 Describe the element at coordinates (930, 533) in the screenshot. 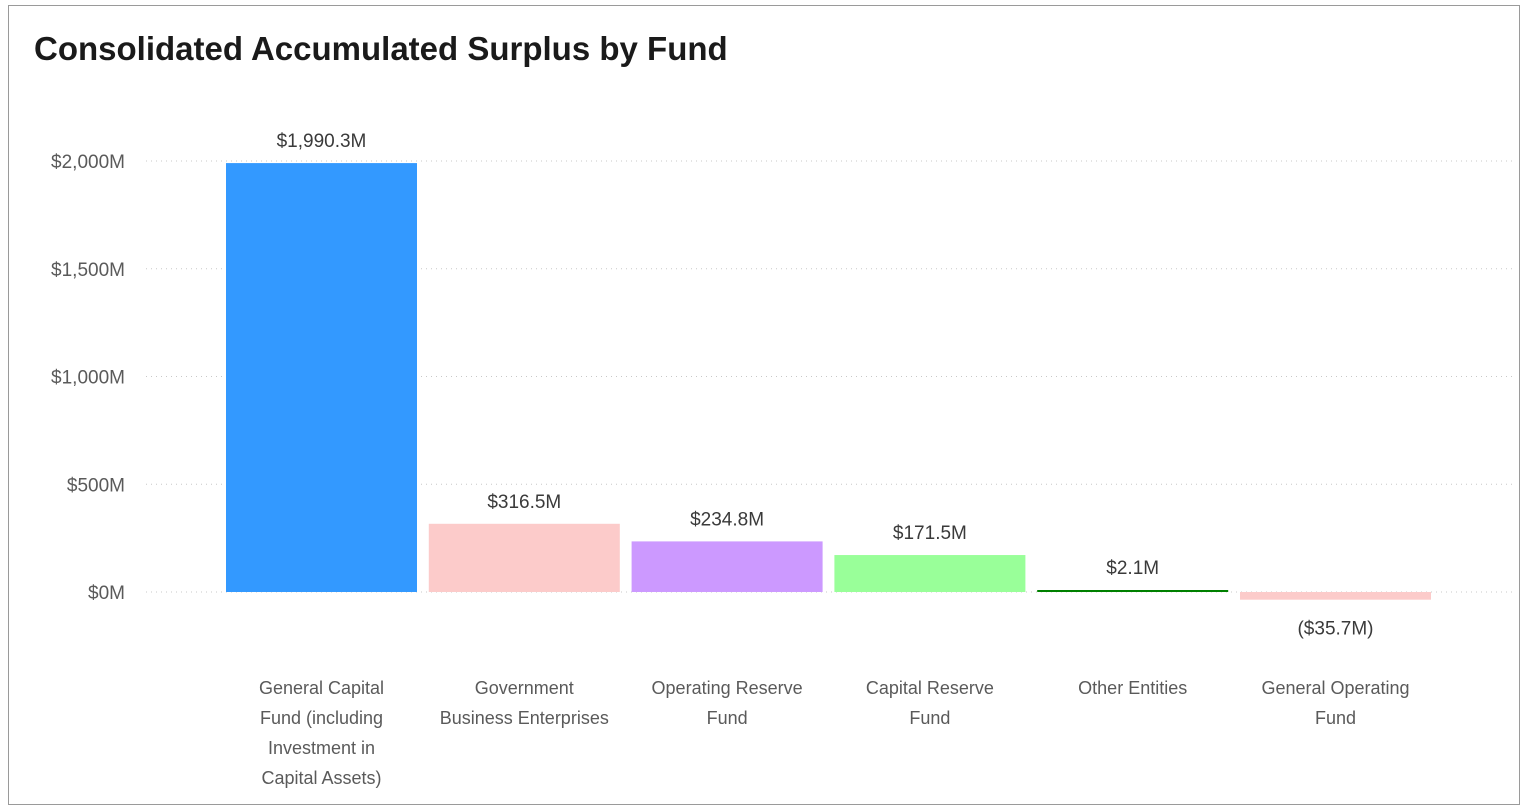

I see `data-label: $171.5M` at that location.